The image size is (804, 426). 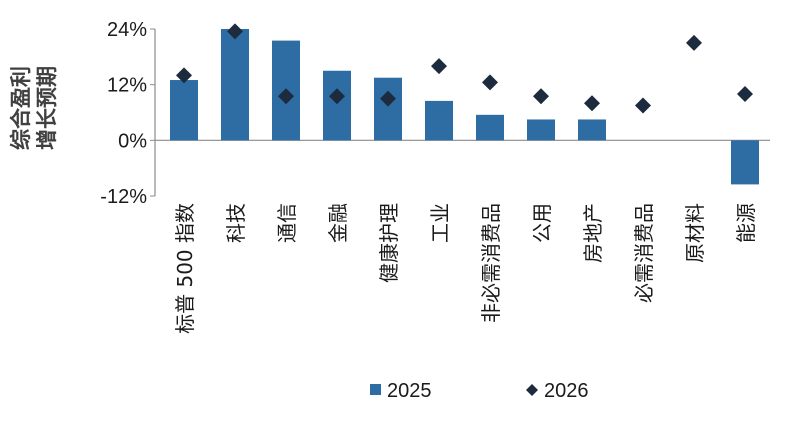 What do you see at coordinates (127, 86) in the screenshot?
I see `y-tick-label: 12%` at bounding box center [127, 86].